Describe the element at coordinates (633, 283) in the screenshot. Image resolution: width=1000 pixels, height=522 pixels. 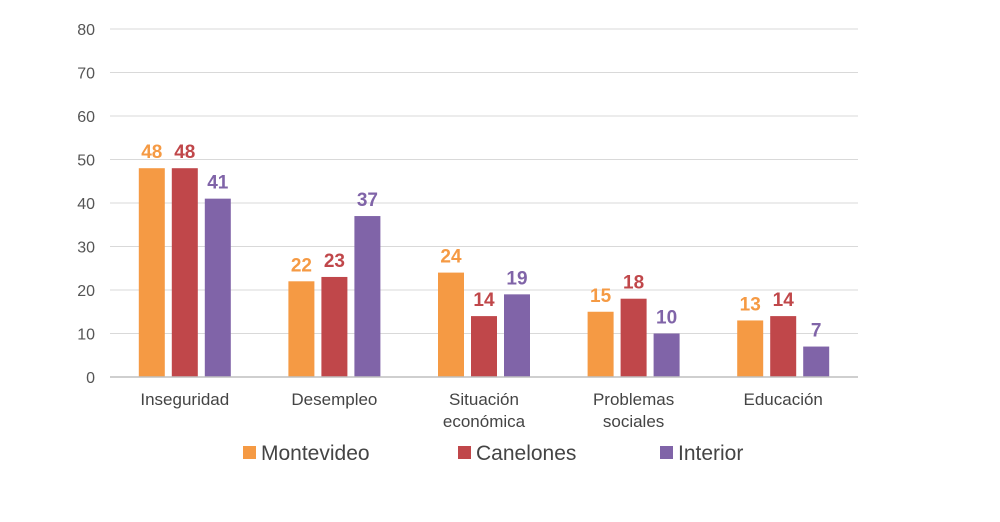
I see `value-label: 18` at that location.